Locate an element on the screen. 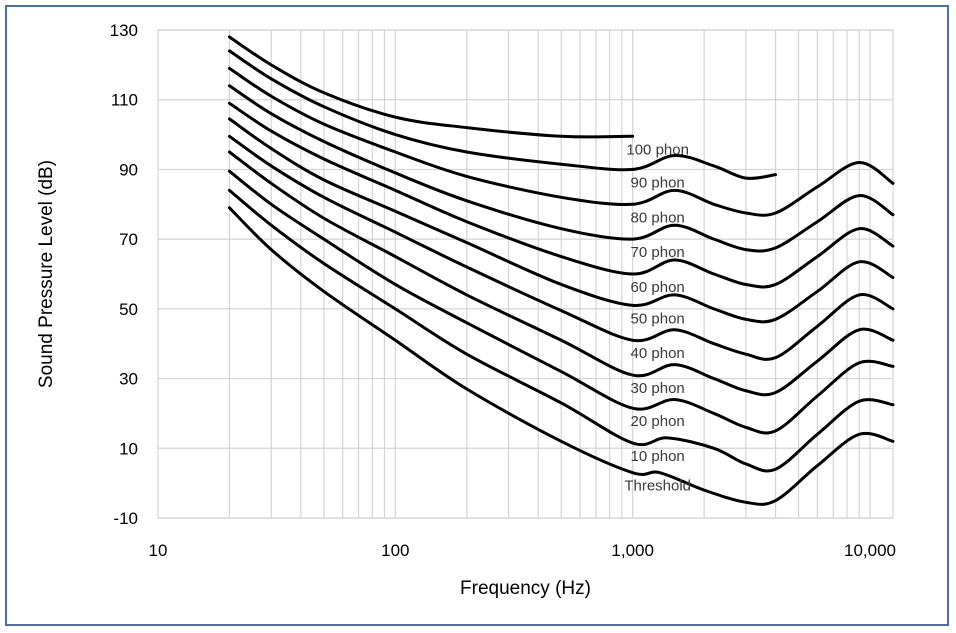 The width and height of the screenshot is (956, 633). y-tick-label: 30 is located at coordinates (128, 379).